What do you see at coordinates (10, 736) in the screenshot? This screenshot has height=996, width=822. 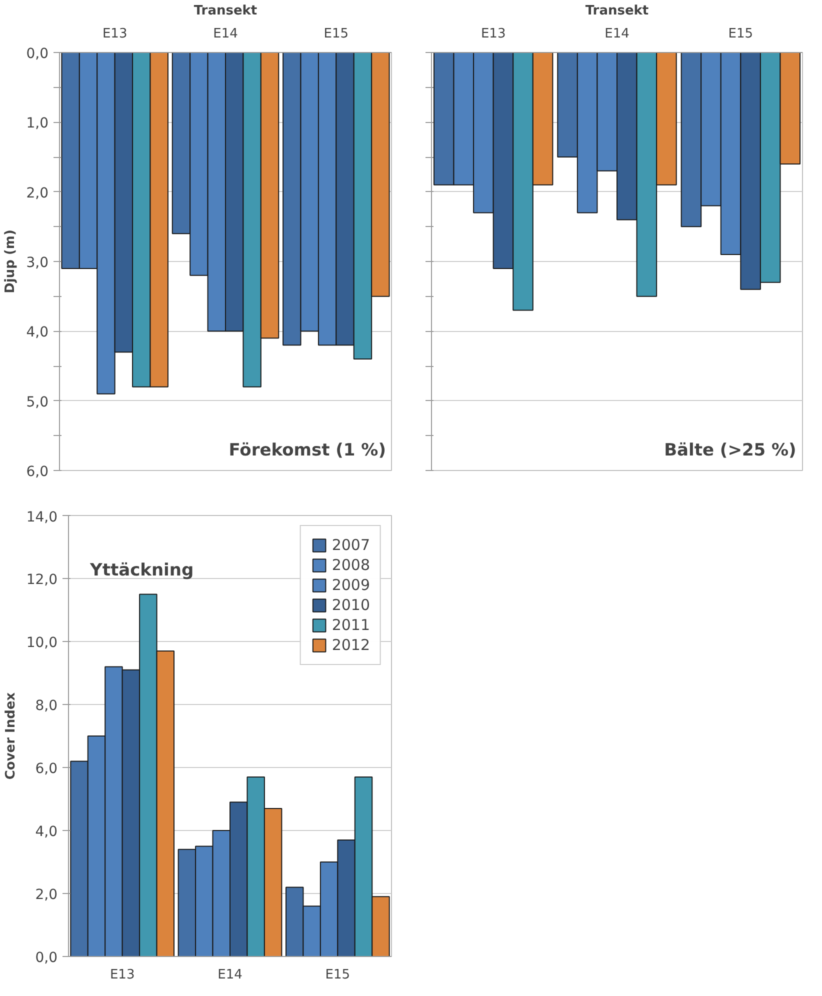 I see `y-axis-title: Cover Index` at bounding box center [10, 736].